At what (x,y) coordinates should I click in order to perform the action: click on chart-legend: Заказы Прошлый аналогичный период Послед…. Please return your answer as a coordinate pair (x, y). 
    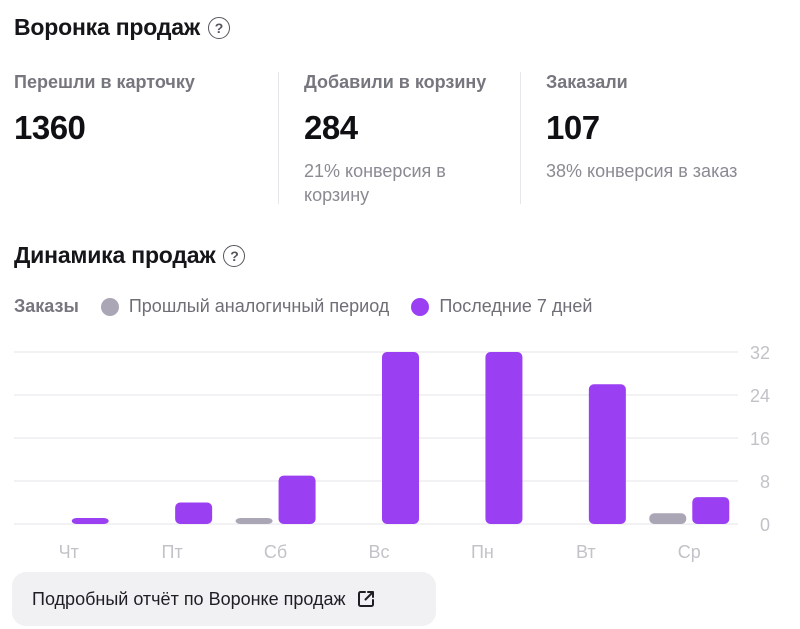
    Looking at the image, I should click on (314, 306).